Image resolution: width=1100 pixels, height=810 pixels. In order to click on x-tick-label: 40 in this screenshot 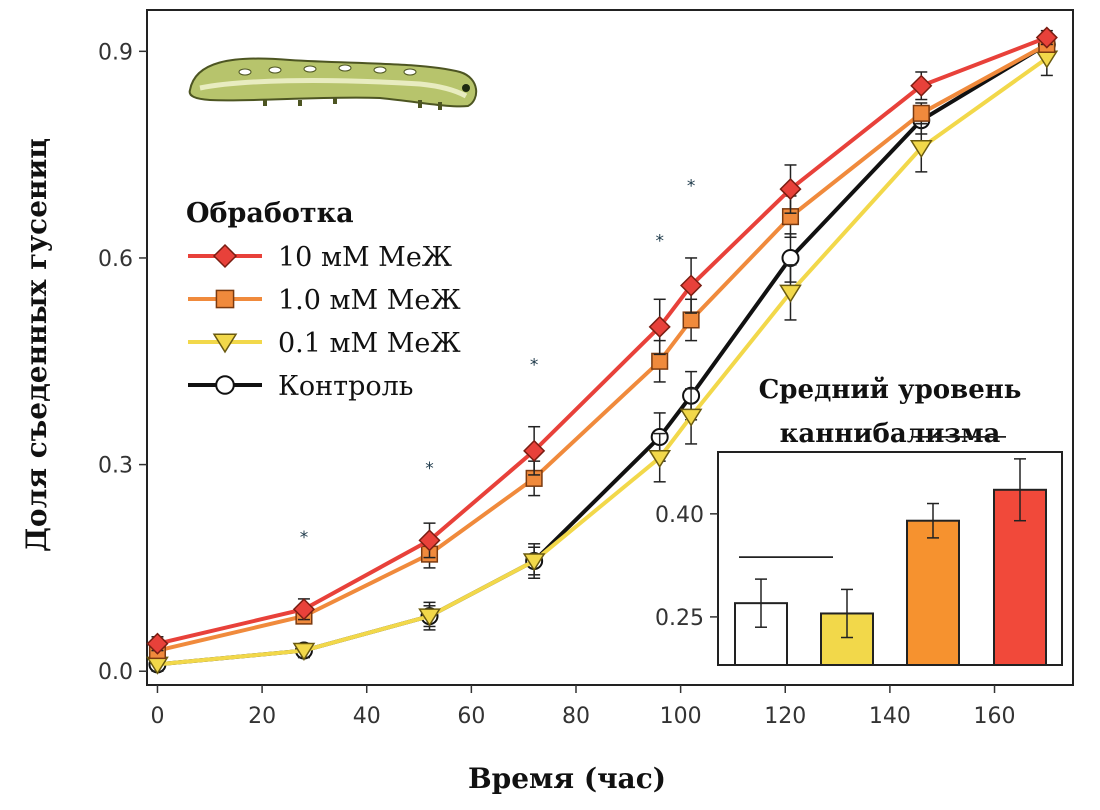, I will do `click(367, 716)`.